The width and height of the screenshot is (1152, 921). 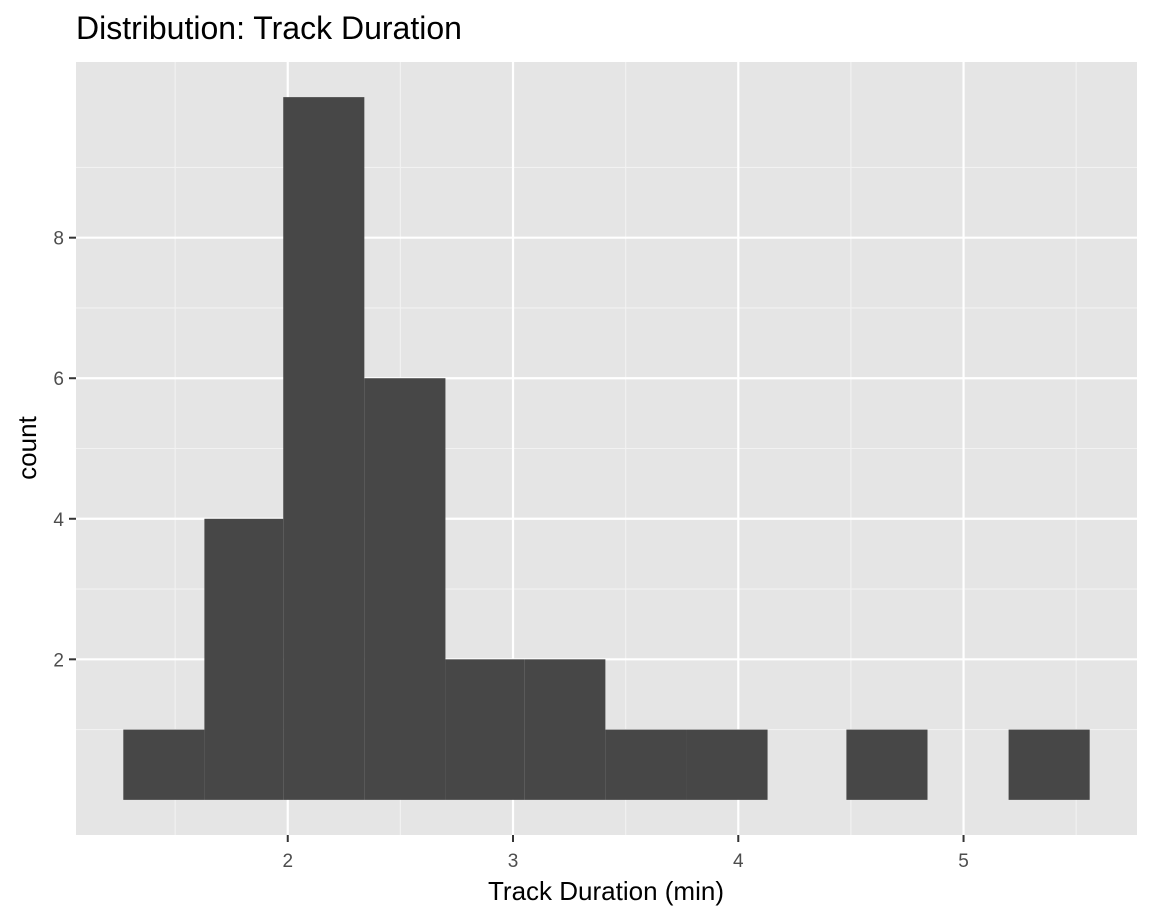 What do you see at coordinates (64, 450) in the screenshot?
I see `y-axis: 2 4 6 8` at bounding box center [64, 450].